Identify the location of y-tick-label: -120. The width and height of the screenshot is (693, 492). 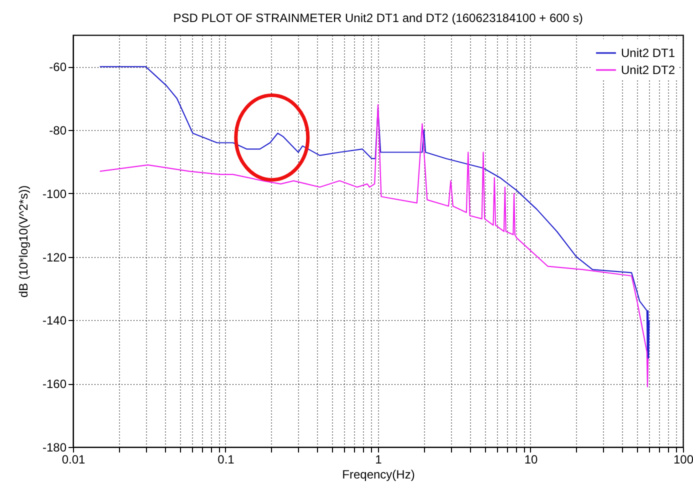
(54, 257).